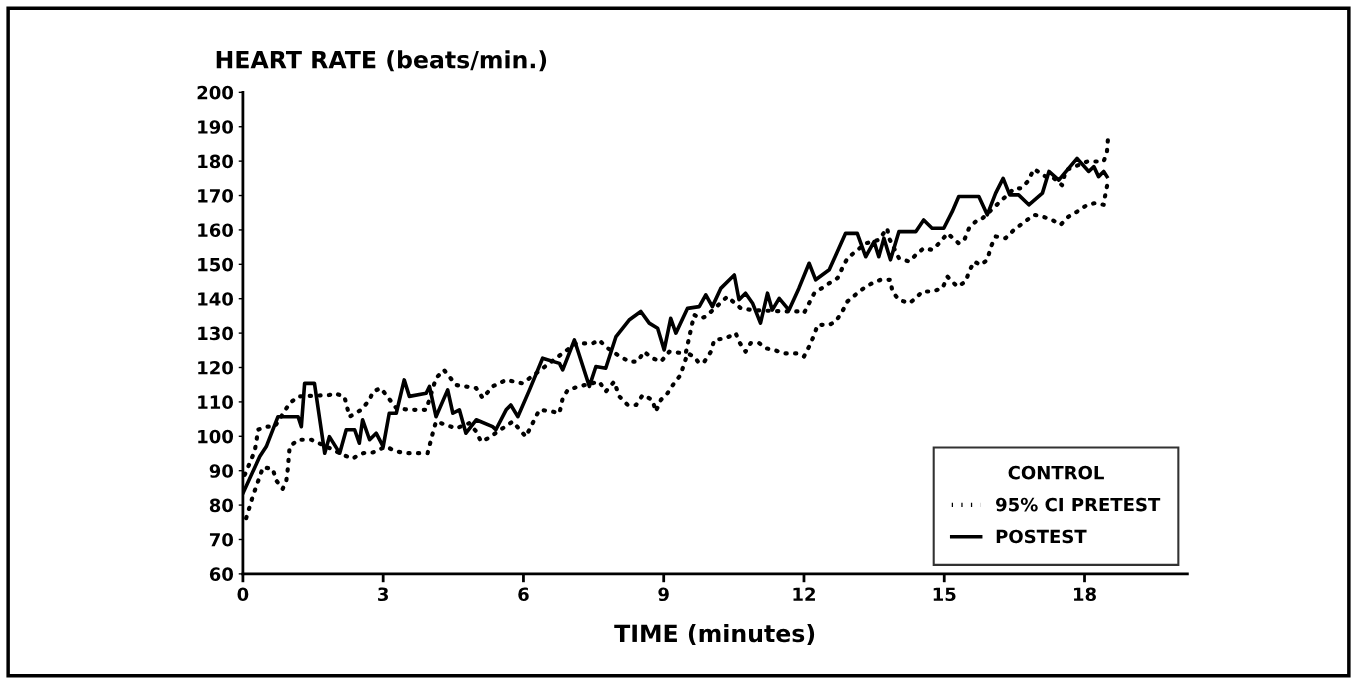 This screenshot has width=1357, height=684. What do you see at coordinates (216, 402) in the screenshot?
I see `y-tick-label: 110` at bounding box center [216, 402].